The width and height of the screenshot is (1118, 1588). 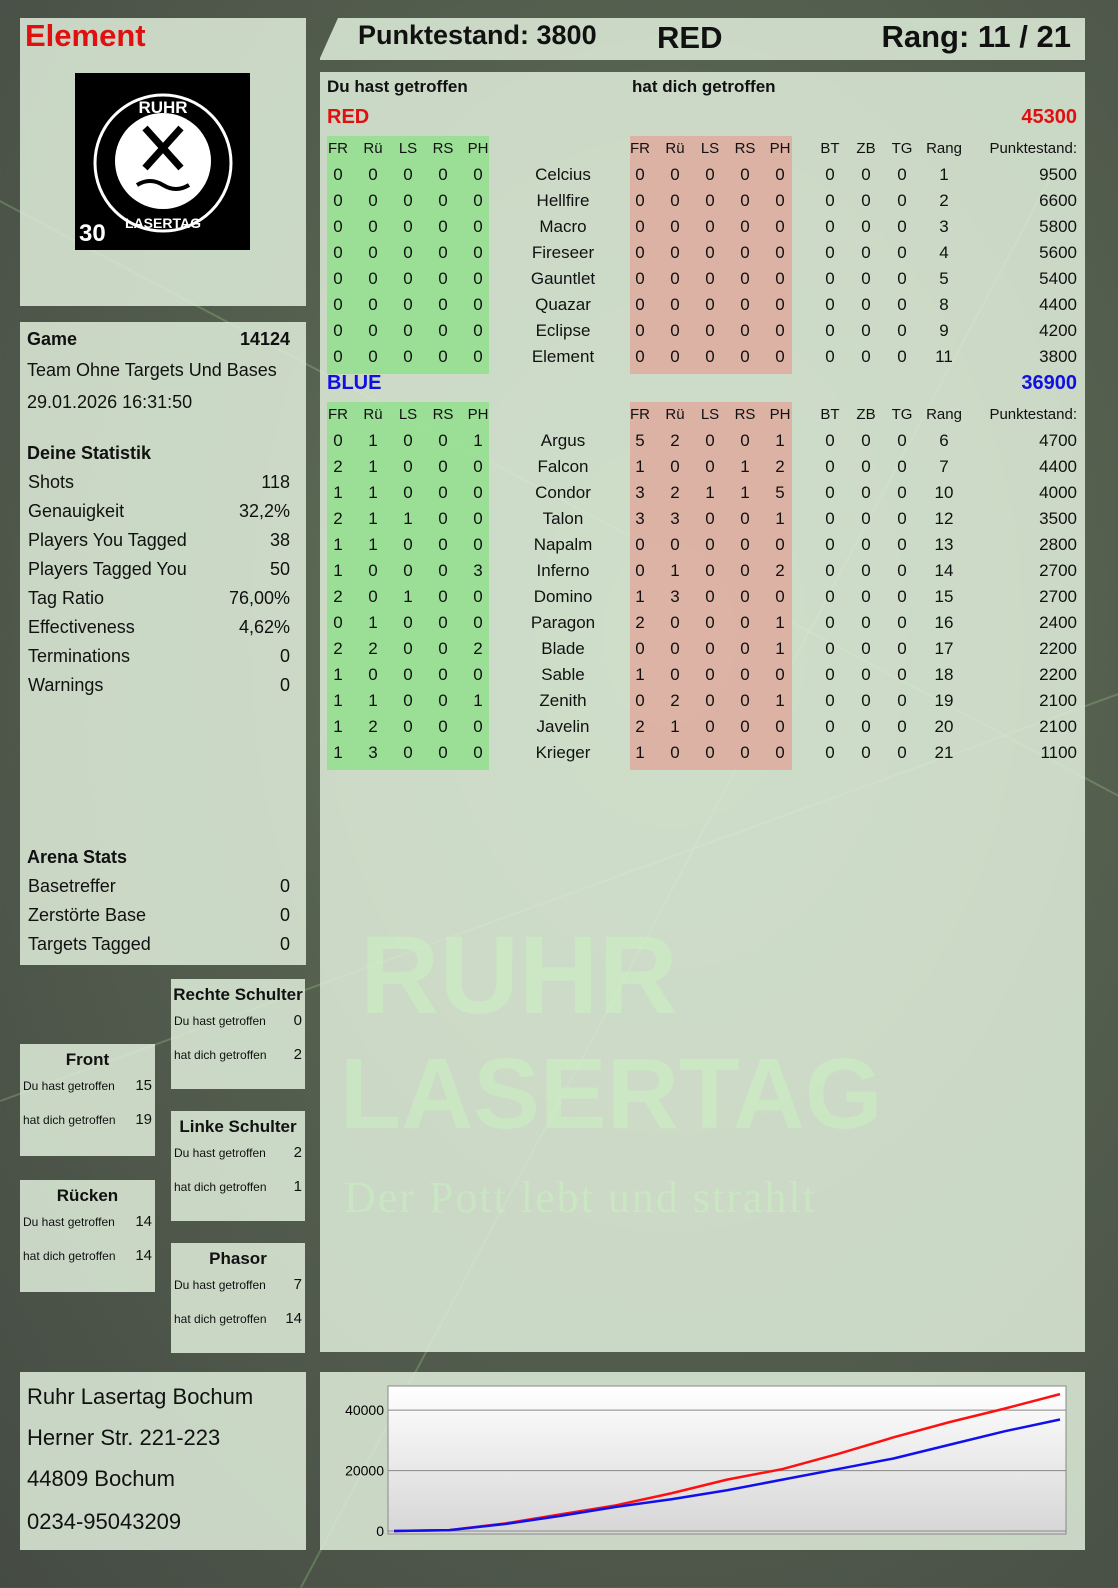 What do you see at coordinates (944, 330) in the screenshot?
I see `rank-cell: 9` at bounding box center [944, 330].